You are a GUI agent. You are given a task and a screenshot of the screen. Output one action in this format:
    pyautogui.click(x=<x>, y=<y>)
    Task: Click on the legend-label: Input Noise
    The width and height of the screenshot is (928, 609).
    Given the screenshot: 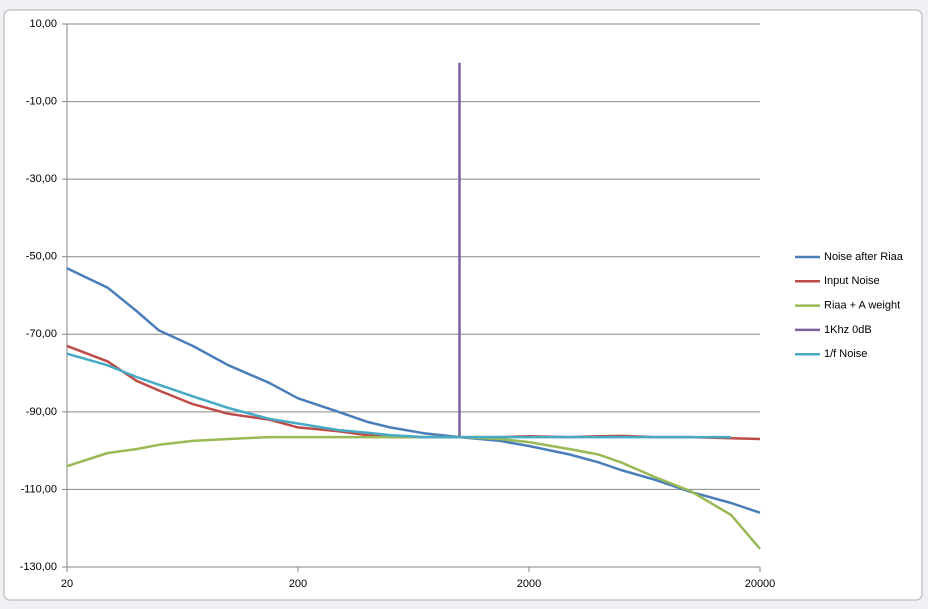 What is the action you would take?
    pyautogui.click(x=852, y=281)
    